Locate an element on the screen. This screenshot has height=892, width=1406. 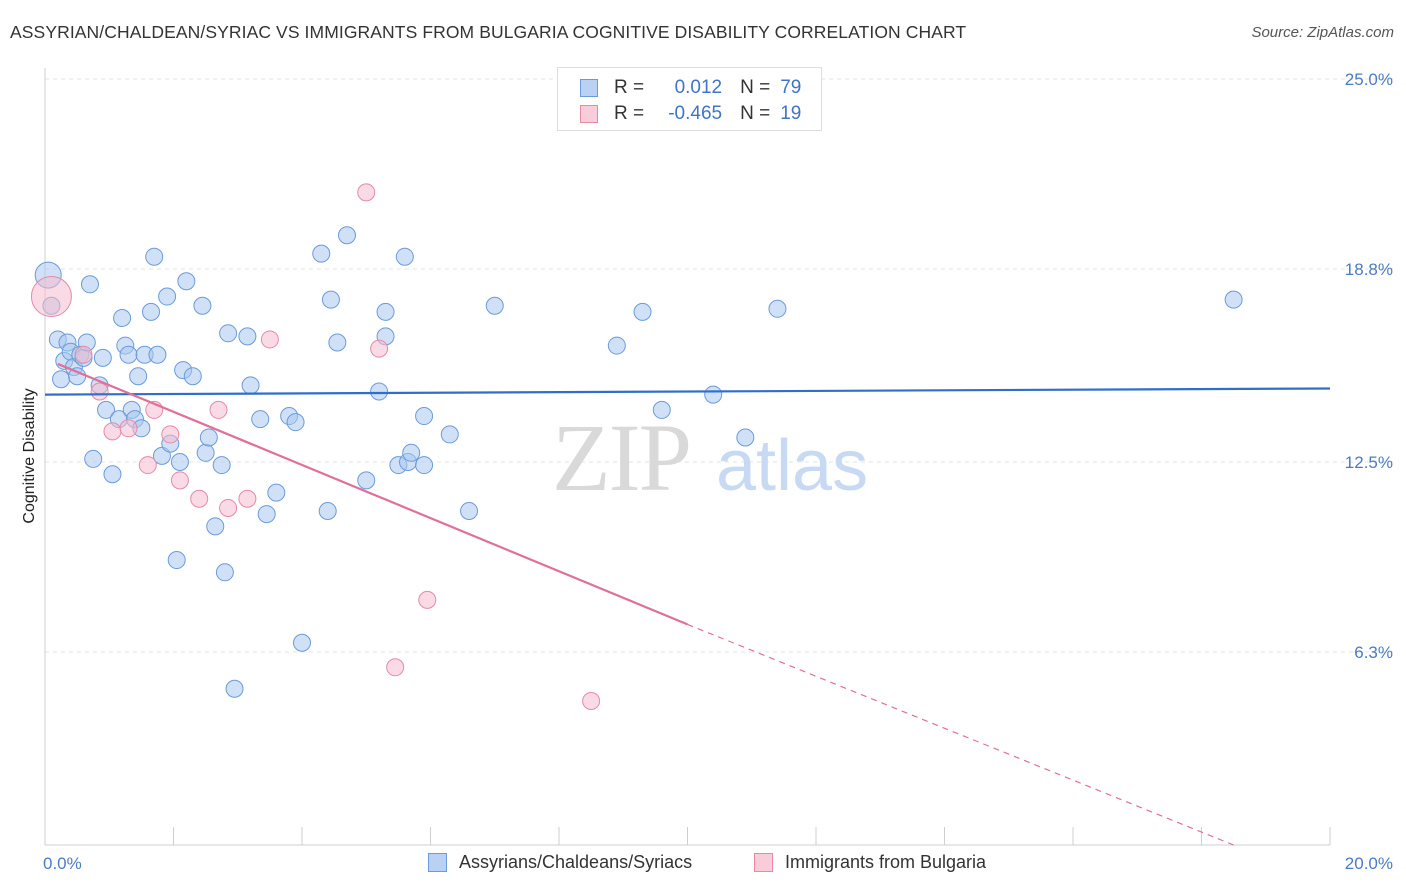
y-tick-label-2: 18.8% is located at coordinates (1369, 269).